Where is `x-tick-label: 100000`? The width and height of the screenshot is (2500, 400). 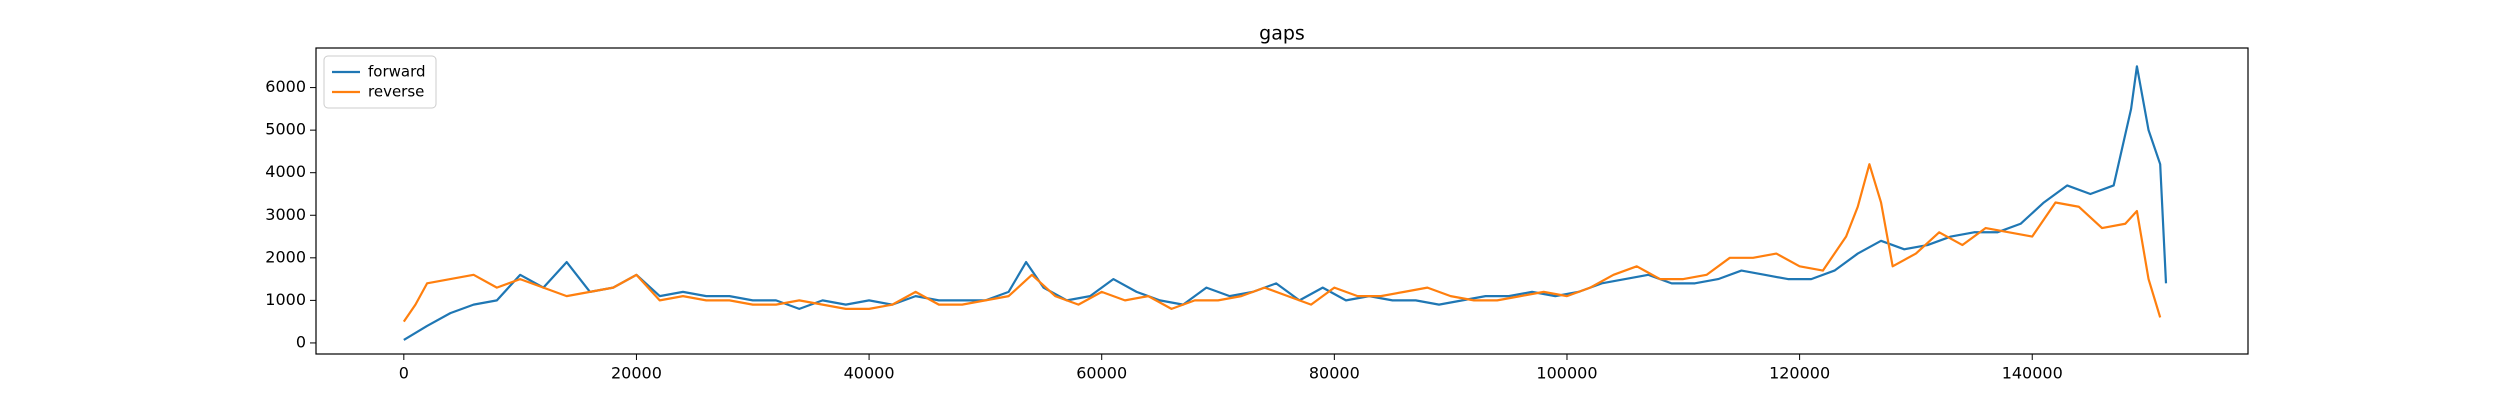 x-tick-label: 100000 is located at coordinates (1566, 373).